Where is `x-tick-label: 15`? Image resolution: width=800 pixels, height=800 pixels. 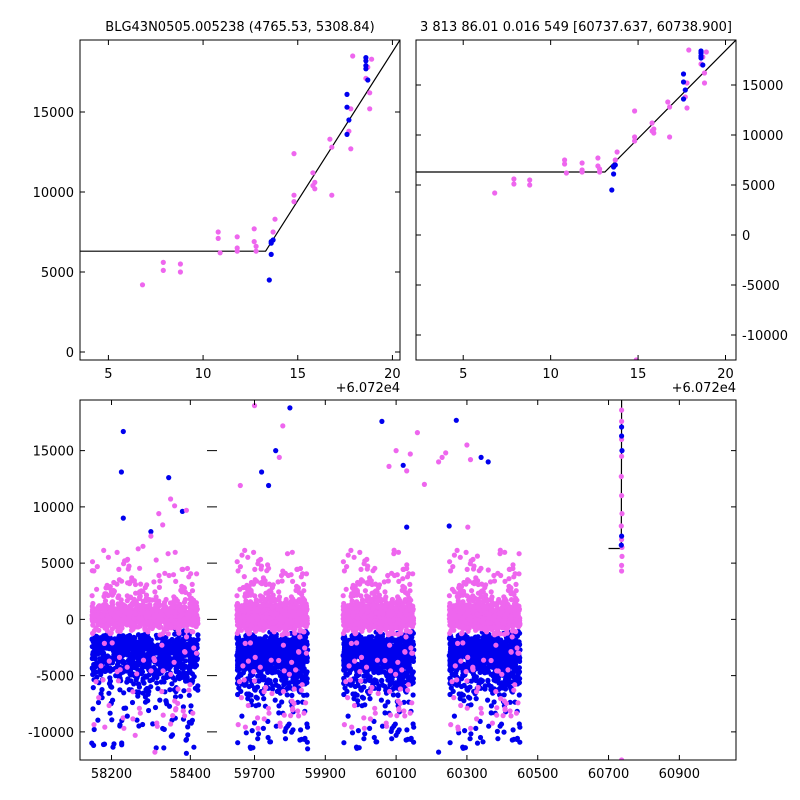
x-tick-label: 15 is located at coordinates (638, 374).